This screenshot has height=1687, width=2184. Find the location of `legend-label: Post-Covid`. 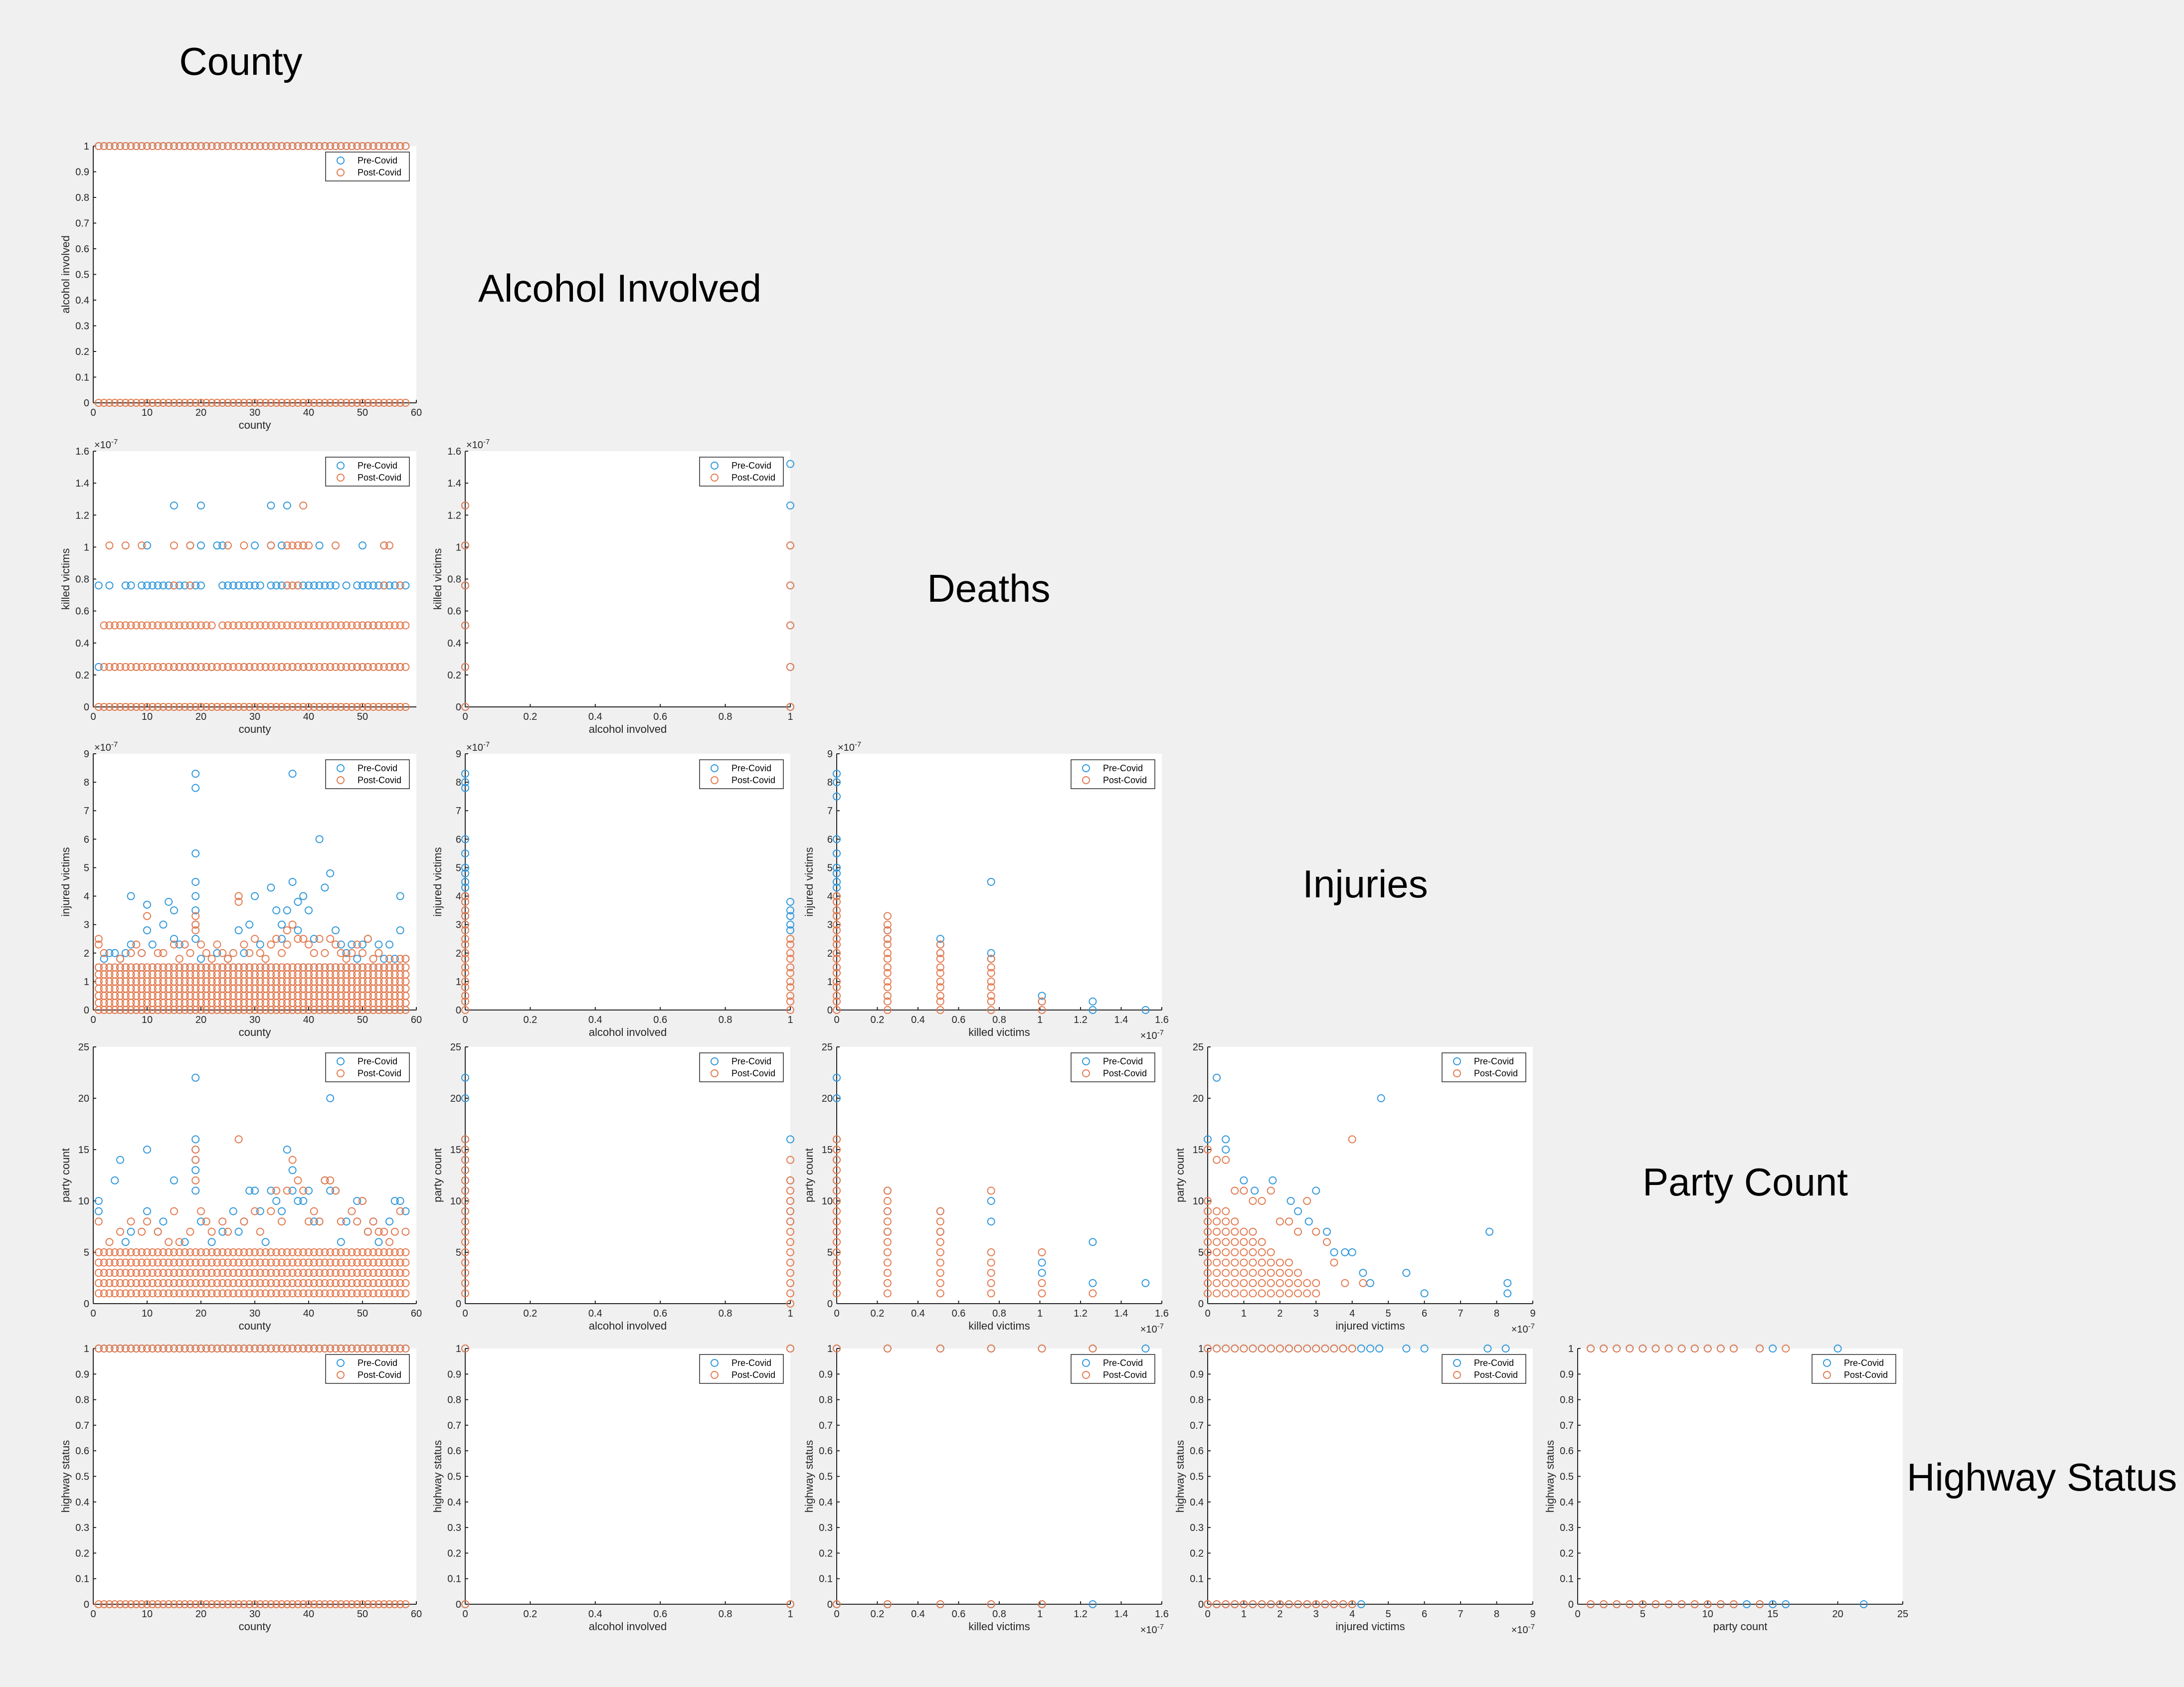

legend-label: Post-Covid is located at coordinates (1866, 1375).